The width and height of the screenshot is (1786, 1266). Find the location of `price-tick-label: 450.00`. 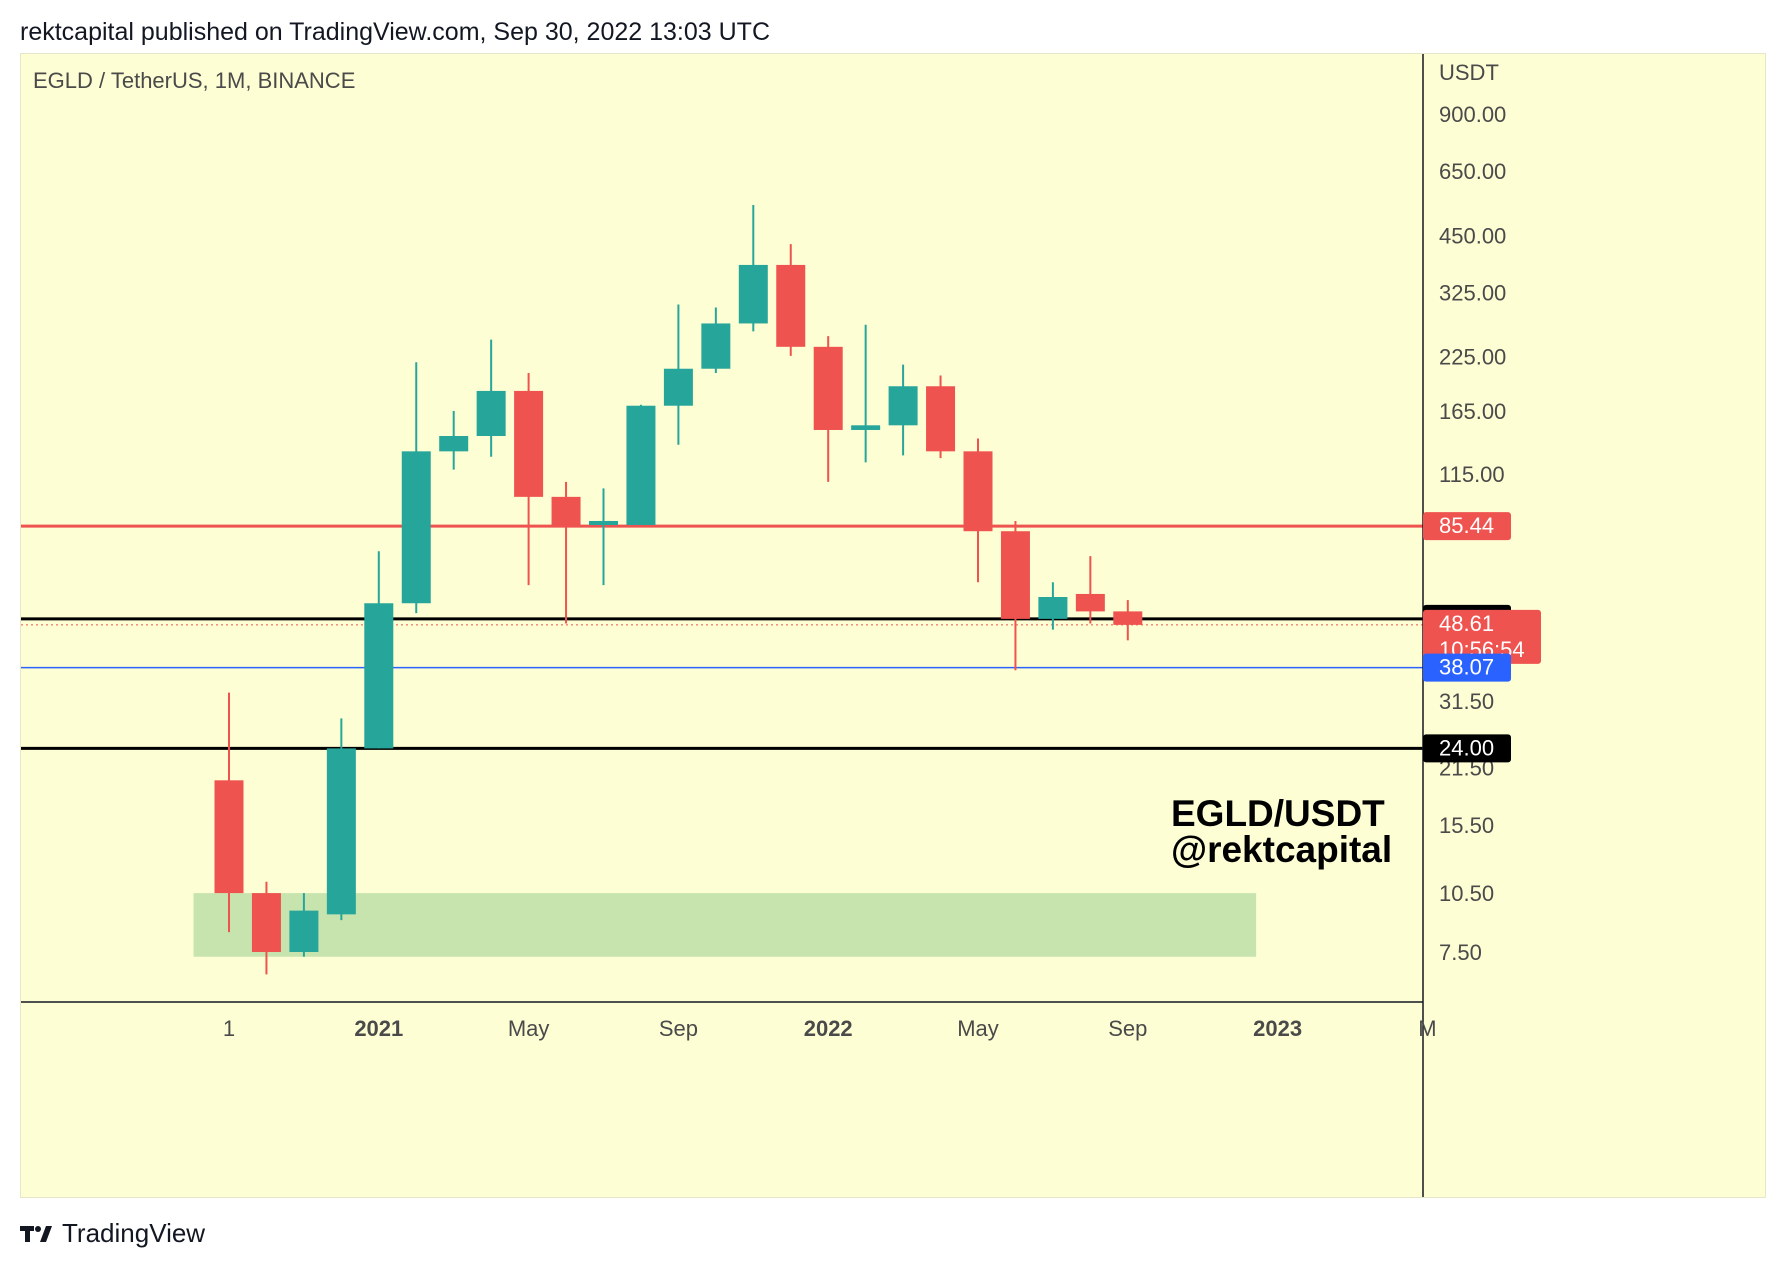

price-tick-label: 450.00 is located at coordinates (1472, 235).